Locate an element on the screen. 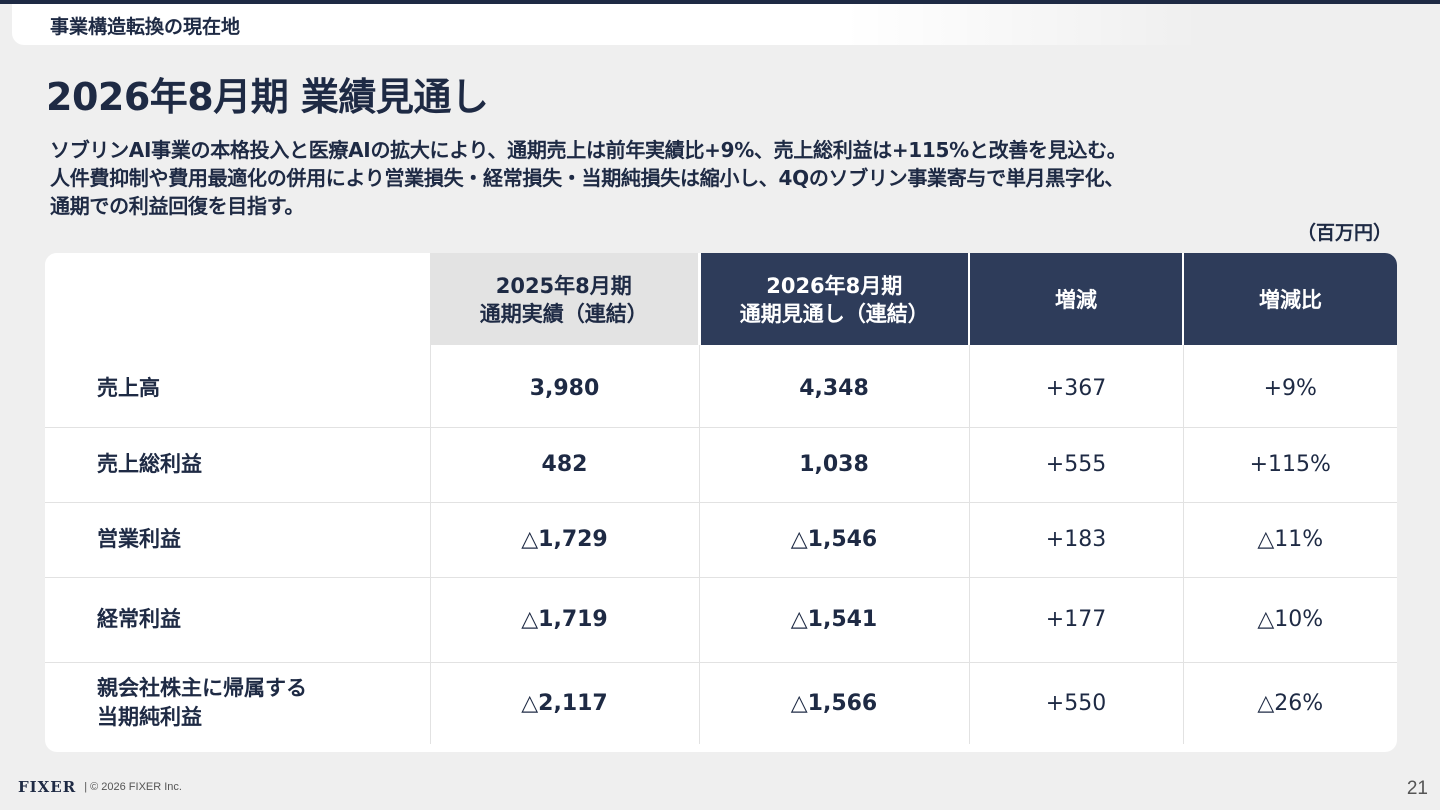 Image resolution: width=1440 pixels, height=810 pixels. row-label-text: 経常利益 is located at coordinates (139, 619).